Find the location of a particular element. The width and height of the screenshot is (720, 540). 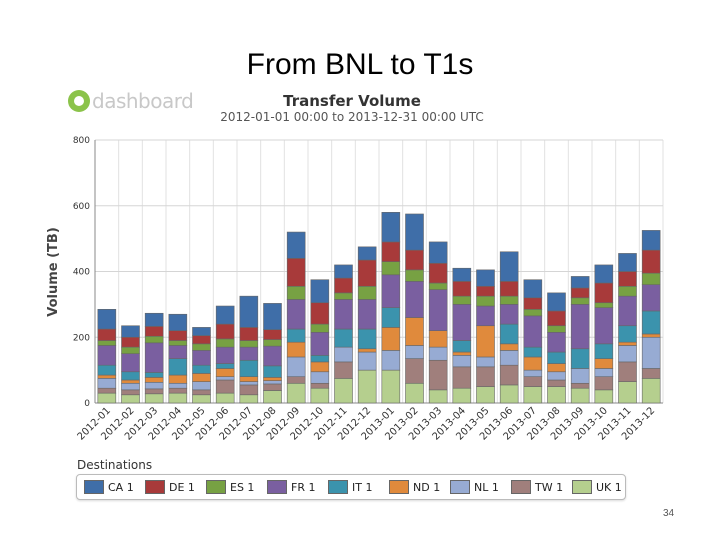

y-axis-label: Volume (TB) is located at coordinates (53, 272).